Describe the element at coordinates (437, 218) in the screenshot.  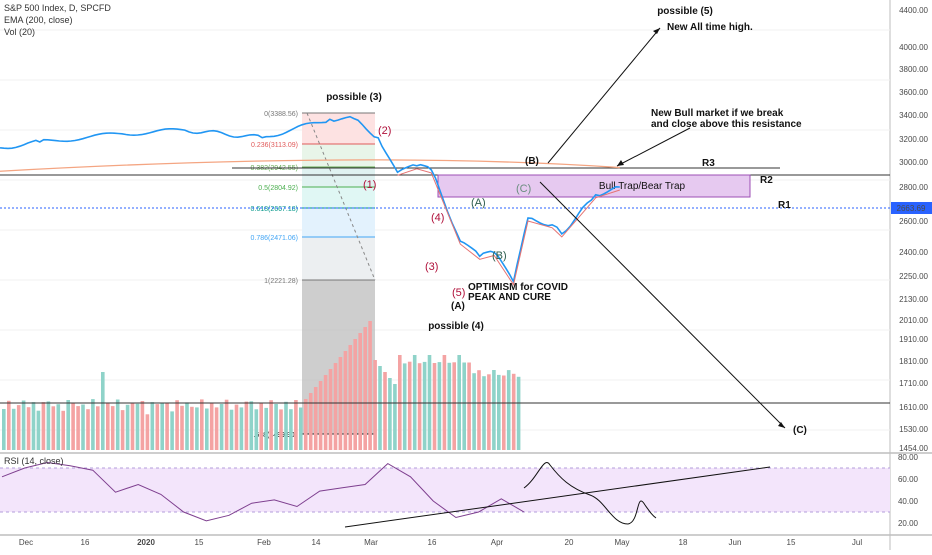
I see `wave-4-label: (4)` at that location.